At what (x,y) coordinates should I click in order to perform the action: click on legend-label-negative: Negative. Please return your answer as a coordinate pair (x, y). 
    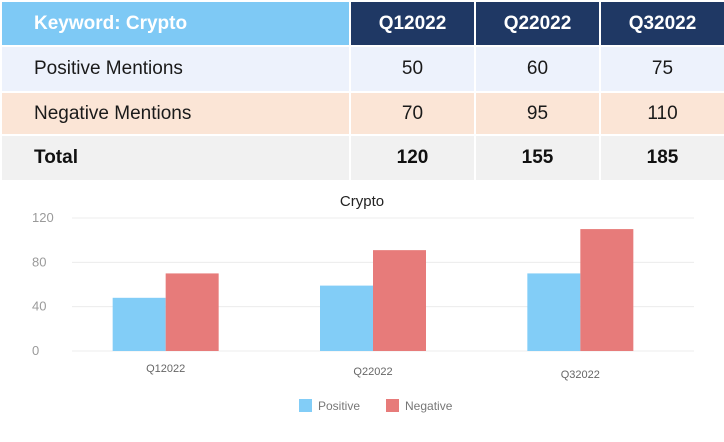
    Looking at the image, I should click on (429, 406).